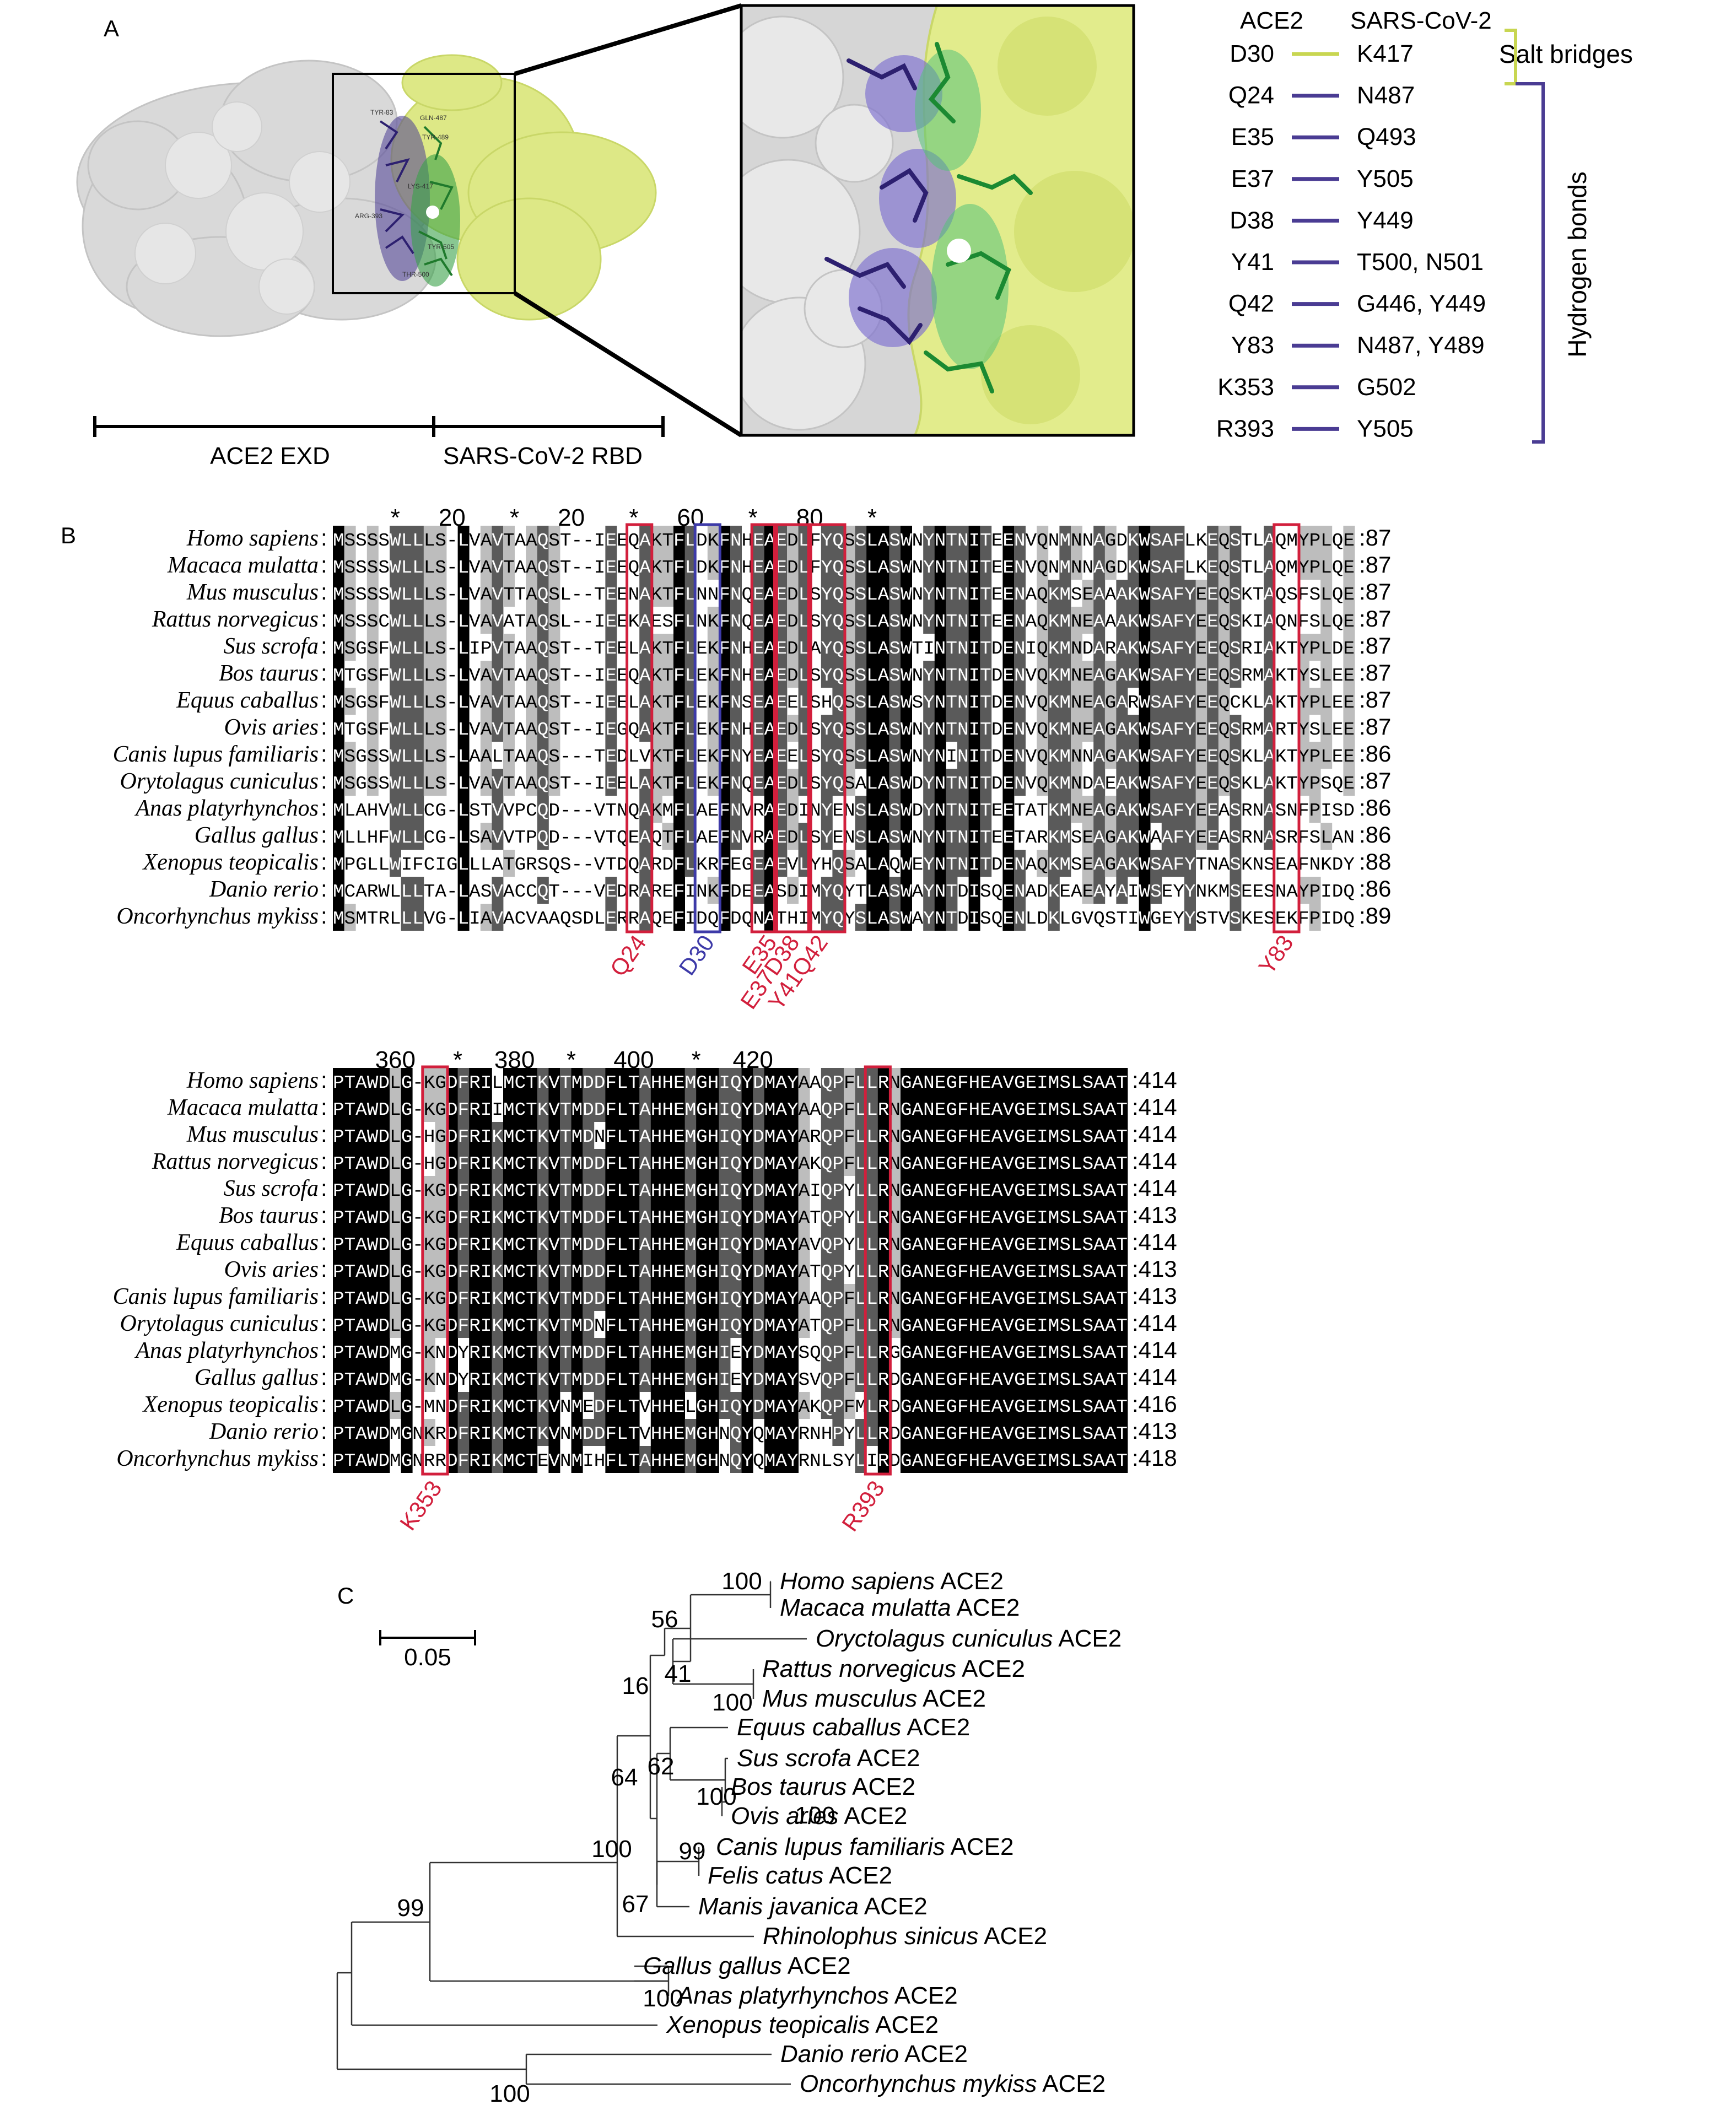 This screenshot has height=2110, width=1736. I want to click on sequence-end-position: :87, so click(1375, 646).